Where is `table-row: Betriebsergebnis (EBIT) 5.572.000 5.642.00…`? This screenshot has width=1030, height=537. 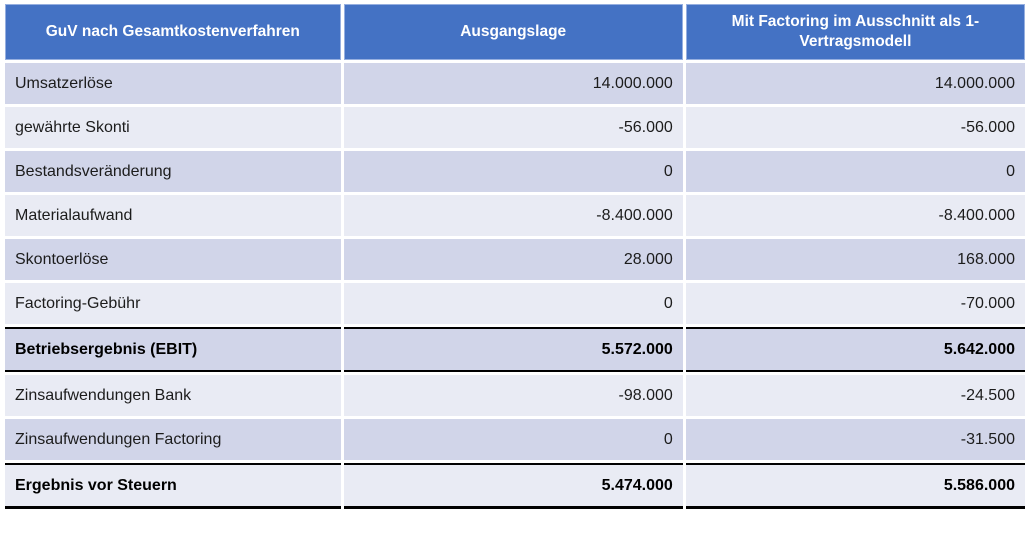 table-row: Betriebsergebnis (EBIT) 5.572.000 5.642.00… is located at coordinates (515, 349).